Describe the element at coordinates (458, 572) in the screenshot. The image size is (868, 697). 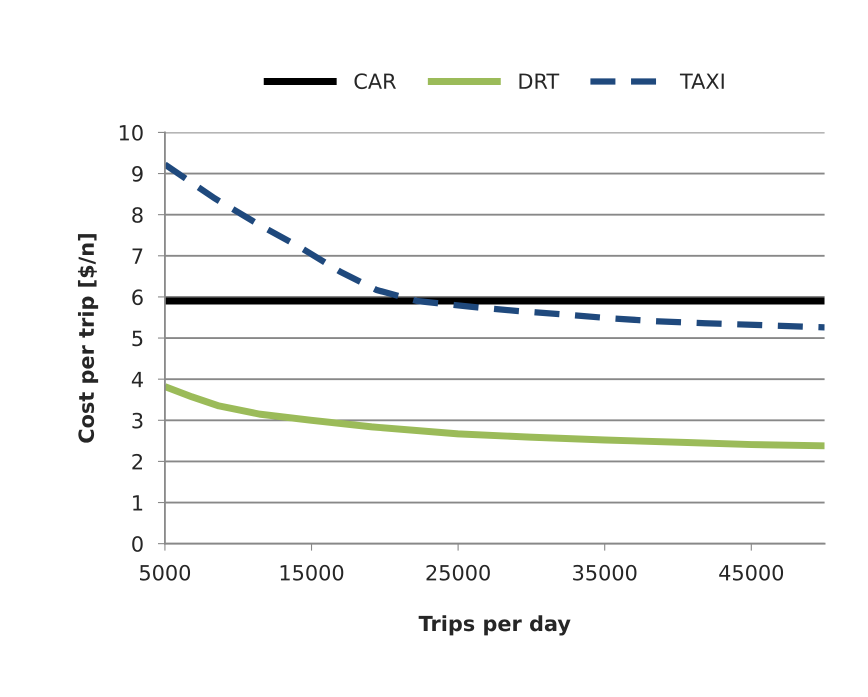
I see `x-tick-label: 25000` at that location.